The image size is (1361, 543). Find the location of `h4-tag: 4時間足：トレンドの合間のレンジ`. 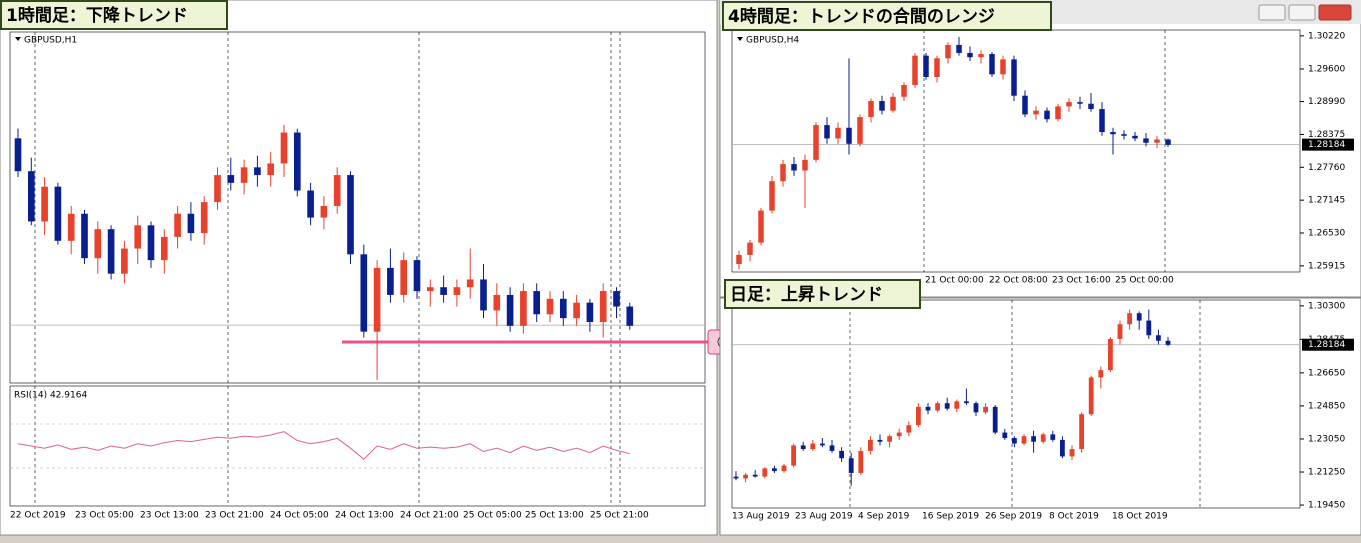

h4-tag: 4時間足：トレンドの合間のレンジ is located at coordinates (861, 16).